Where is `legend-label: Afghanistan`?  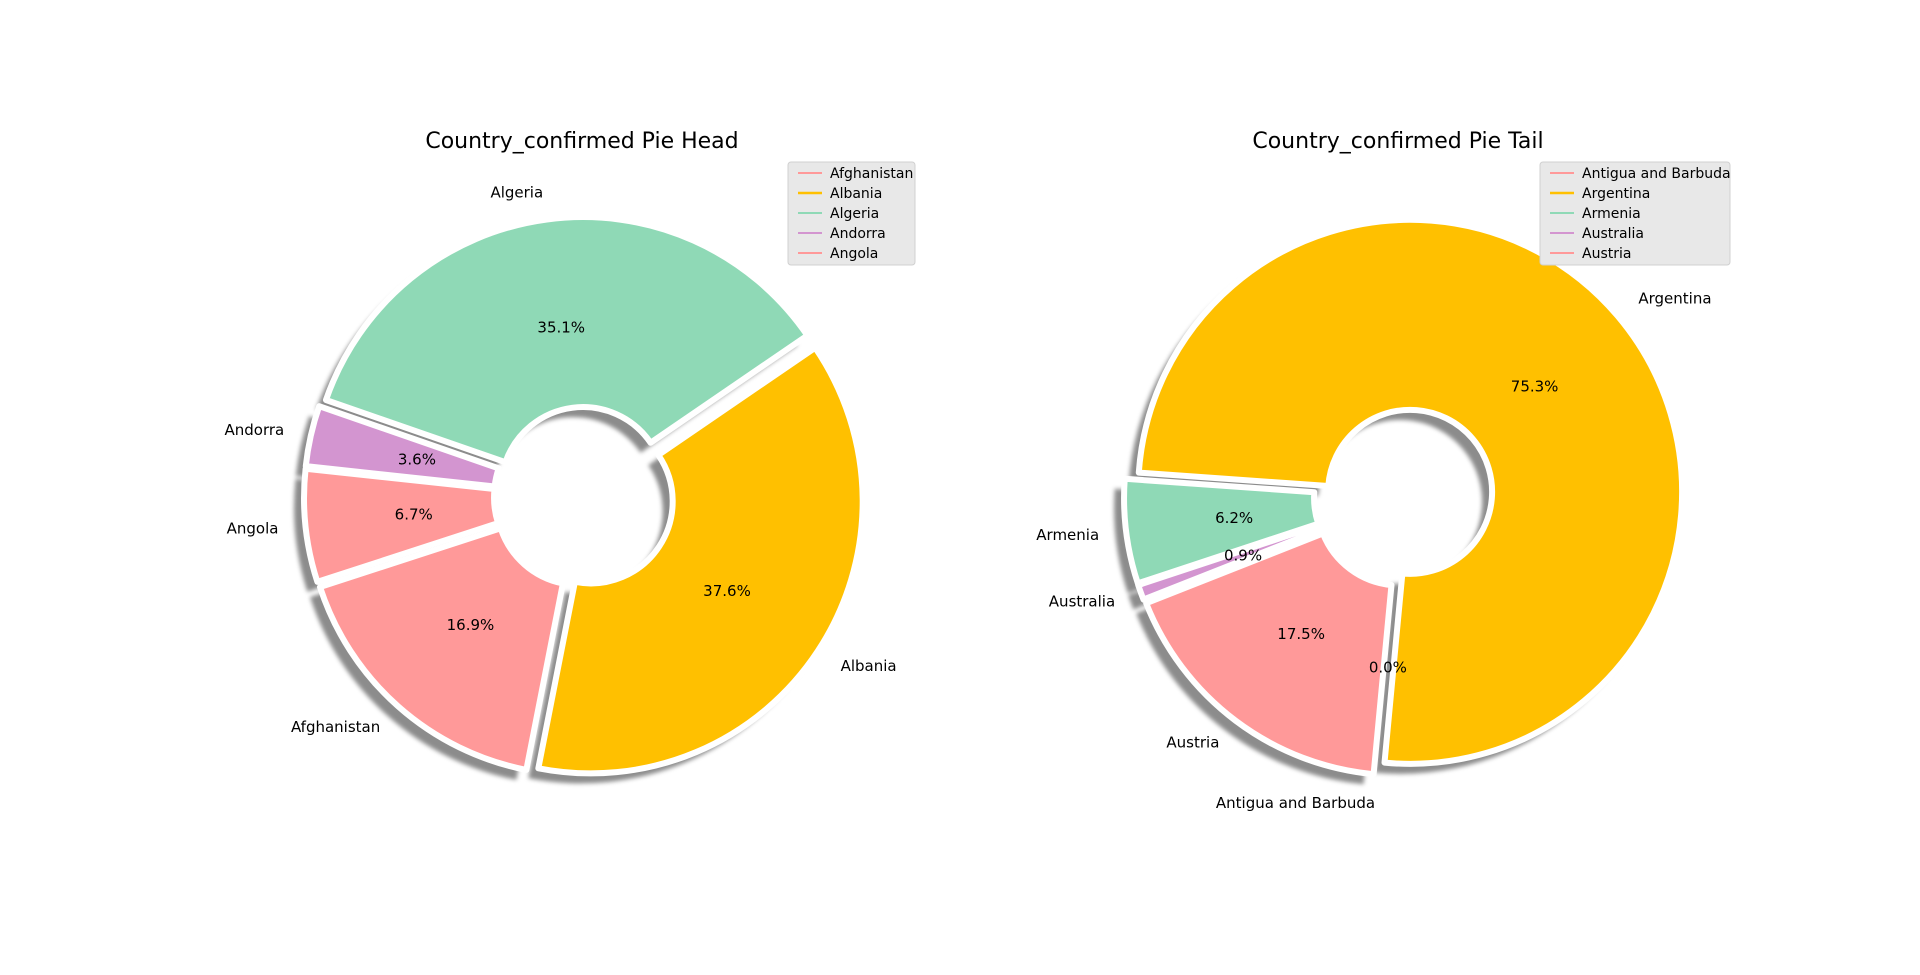
legend-label: Afghanistan is located at coordinates (871, 174).